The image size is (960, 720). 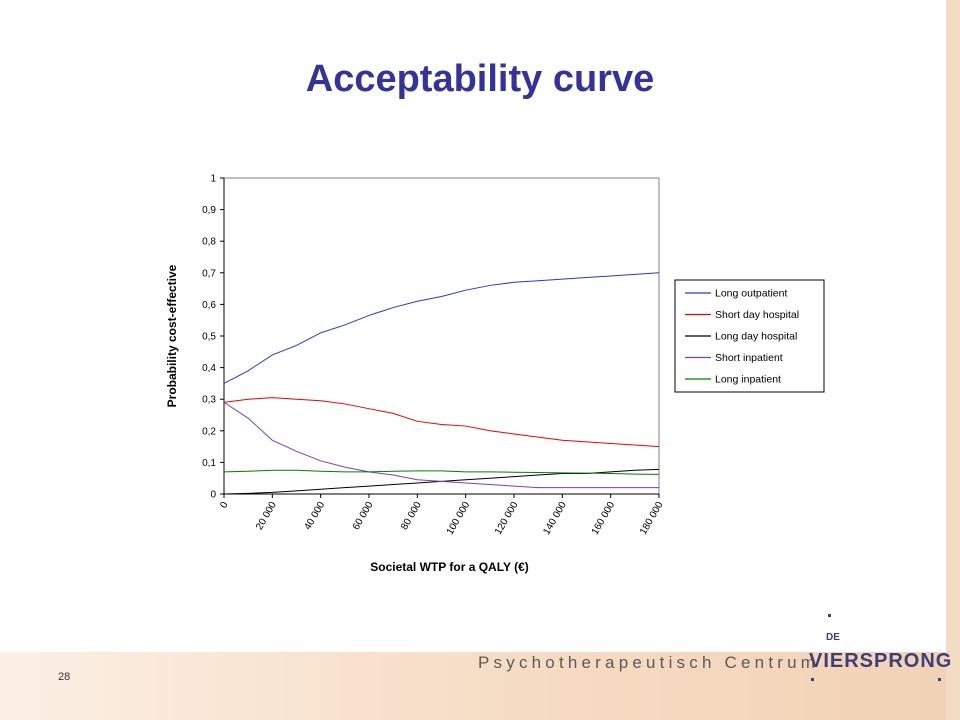 What do you see at coordinates (449, 567) in the screenshot?
I see `x-axis-label: Societal WTP for a QALY (€)` at bounding box center [449, 567].